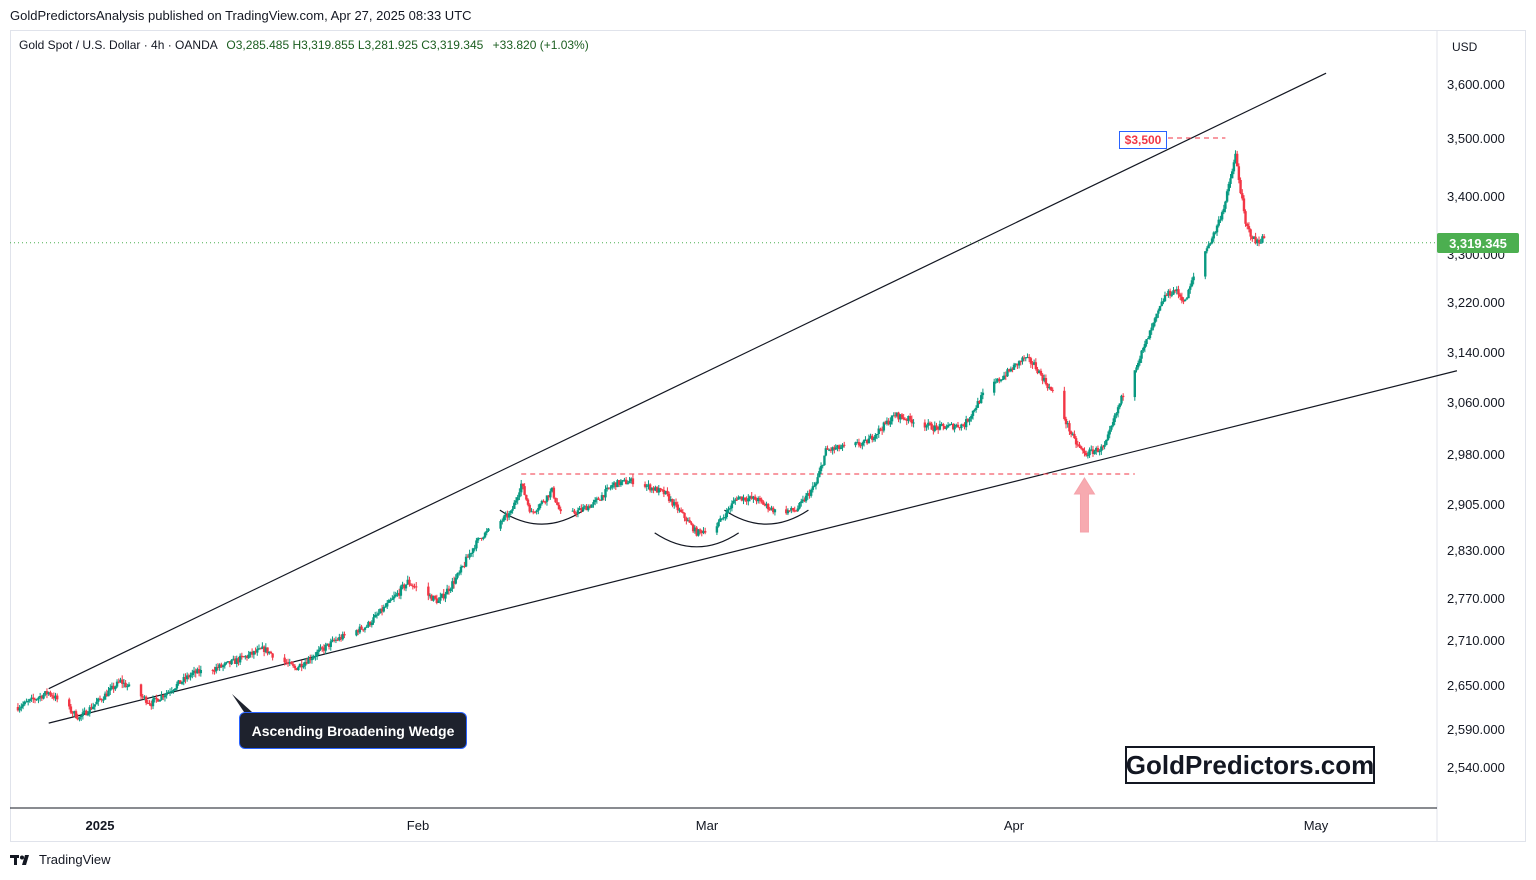 The image size is (1536, 880). What do you see at coordinates (60, 859) in the screenshot?
I see `tradingview-footer: TradingView` at bounding box center [60, 859].